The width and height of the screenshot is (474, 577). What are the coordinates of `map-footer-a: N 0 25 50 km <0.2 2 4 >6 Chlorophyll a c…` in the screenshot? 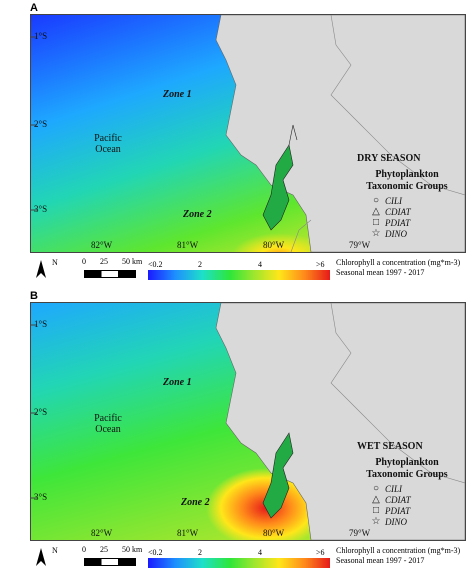 It's located at (247, 270).